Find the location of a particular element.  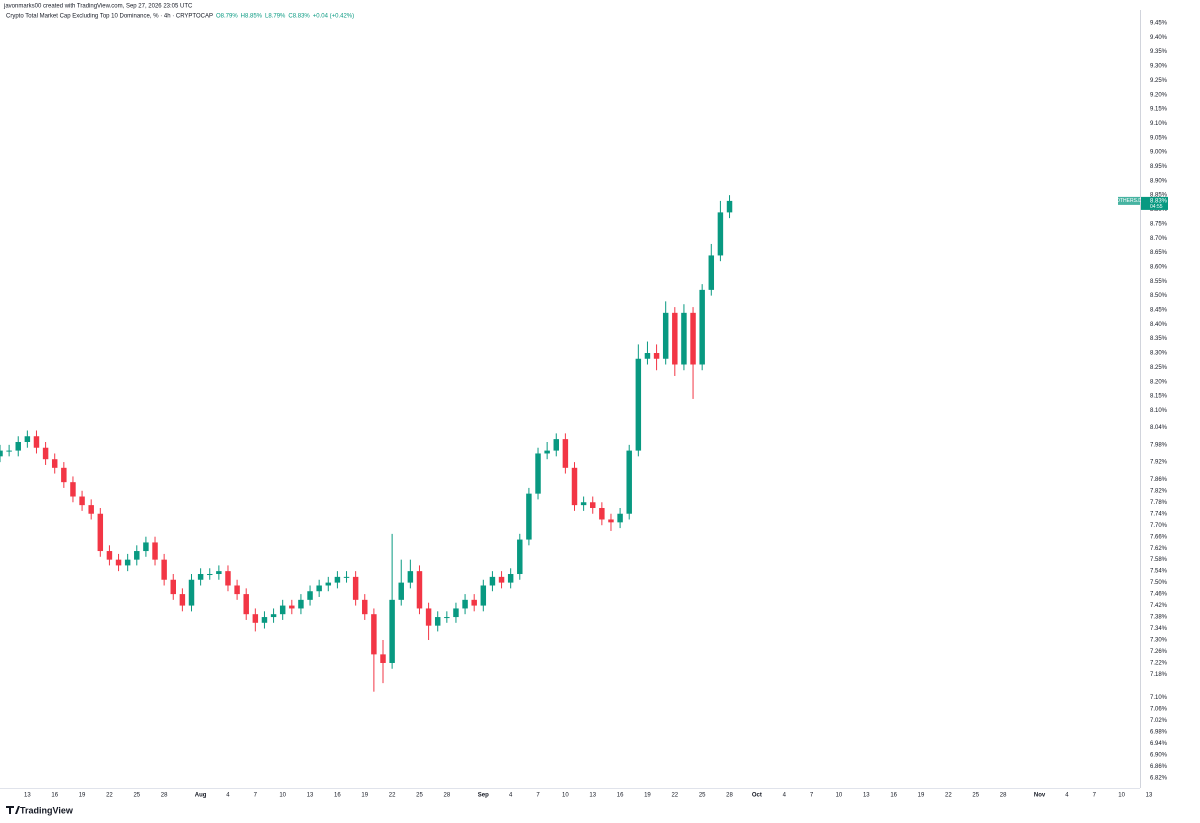

y-tick-label: 8.55% is located at coordinates (1159, 282).